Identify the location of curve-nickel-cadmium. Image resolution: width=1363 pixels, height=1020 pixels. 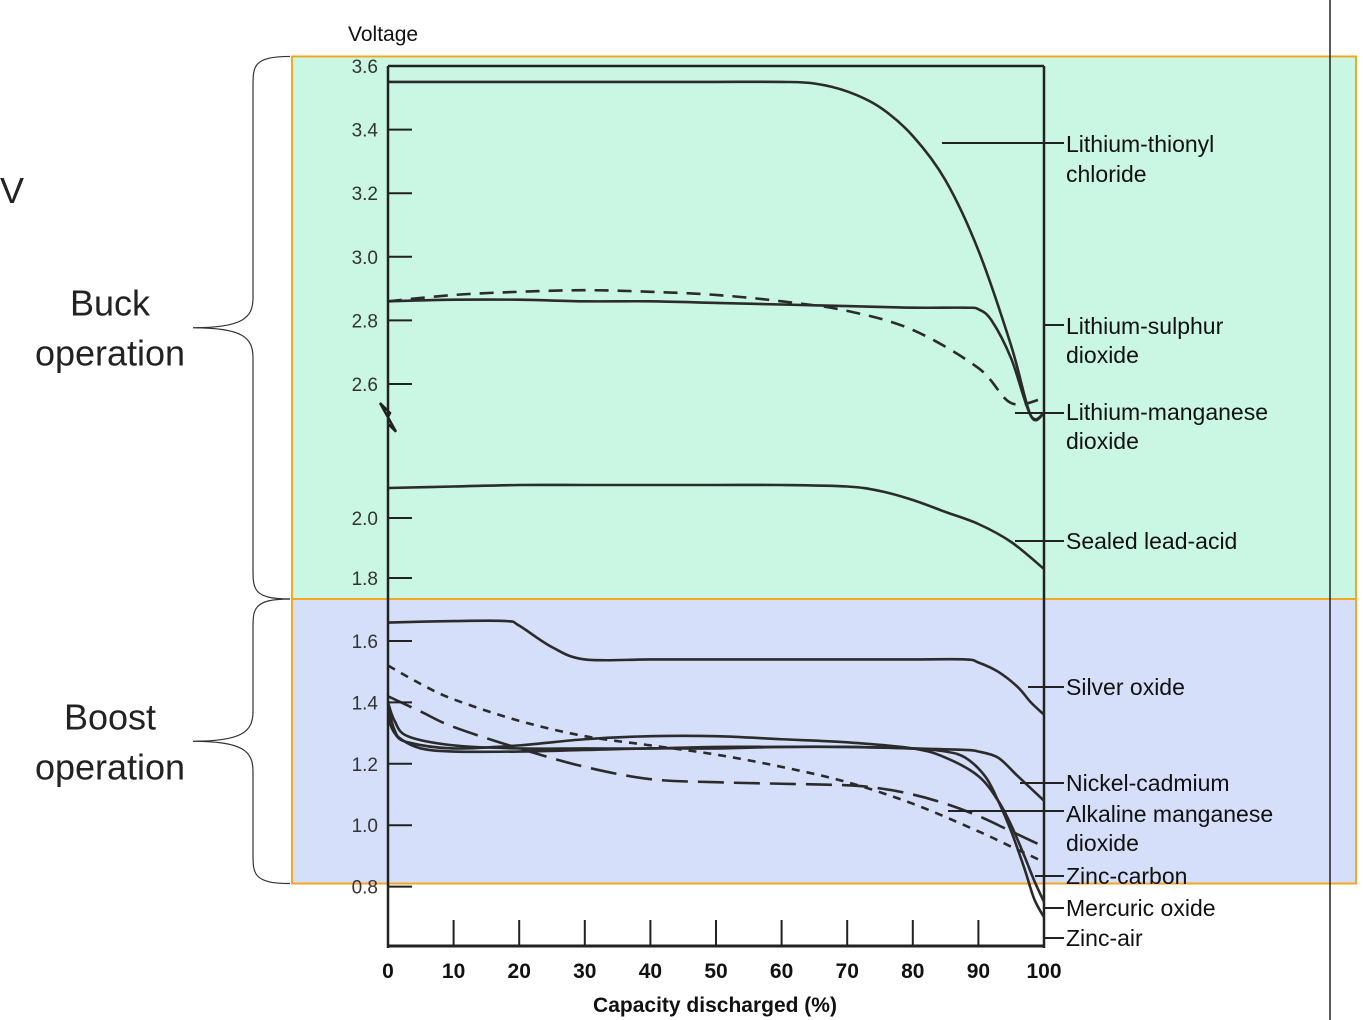
(715, 755).